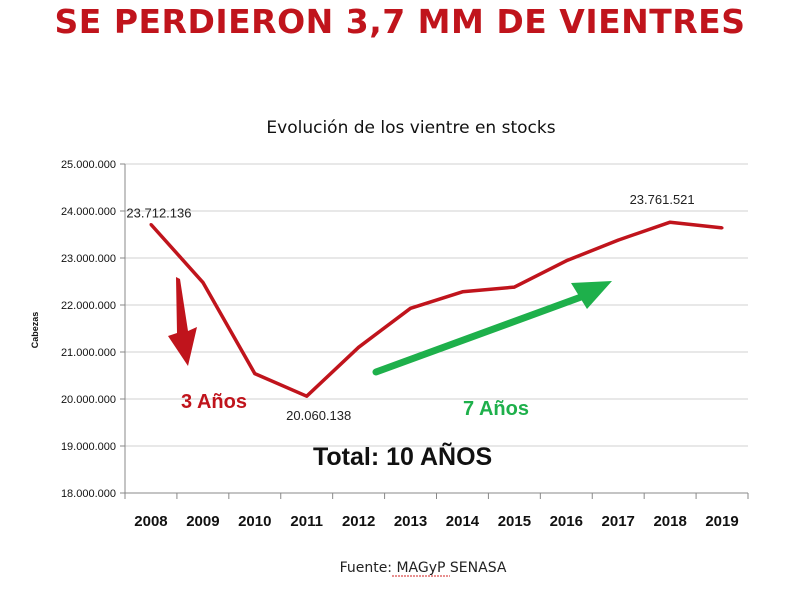 This screenshot has height=592, width=800. Describe the element at coordinates (402, 456) in the screenshot. I see `total-annotation: Total: 10 AÑOS` at that location.